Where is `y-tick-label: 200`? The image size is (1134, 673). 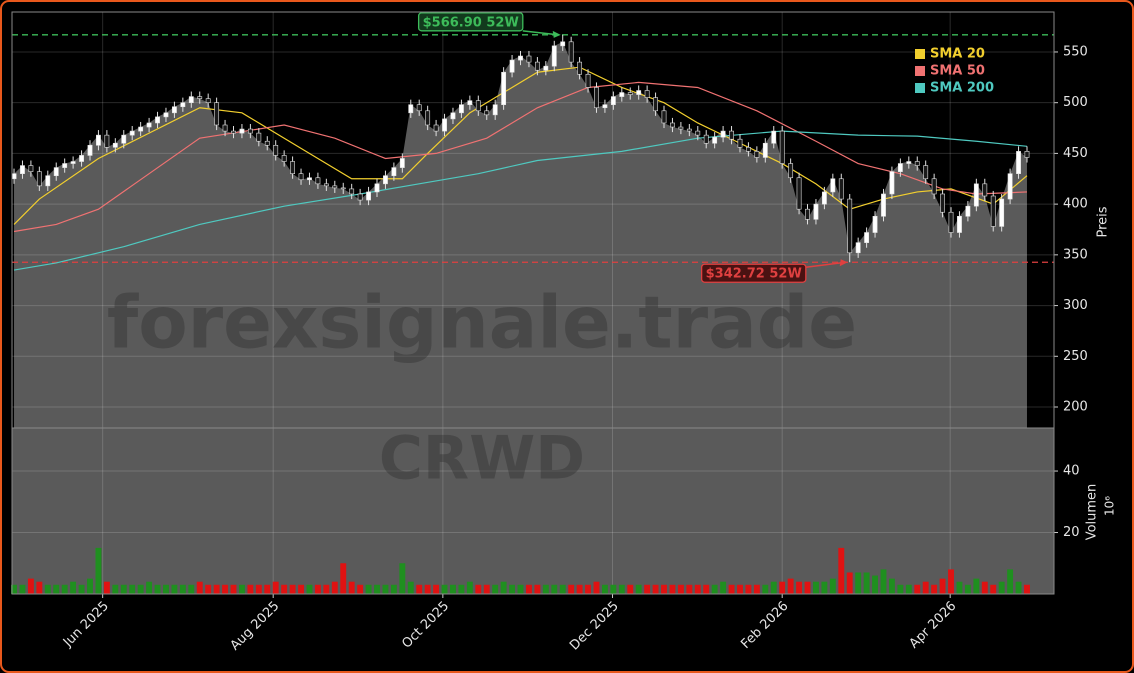 y-tick-label: 200 is located at coordinates (1075, 407).